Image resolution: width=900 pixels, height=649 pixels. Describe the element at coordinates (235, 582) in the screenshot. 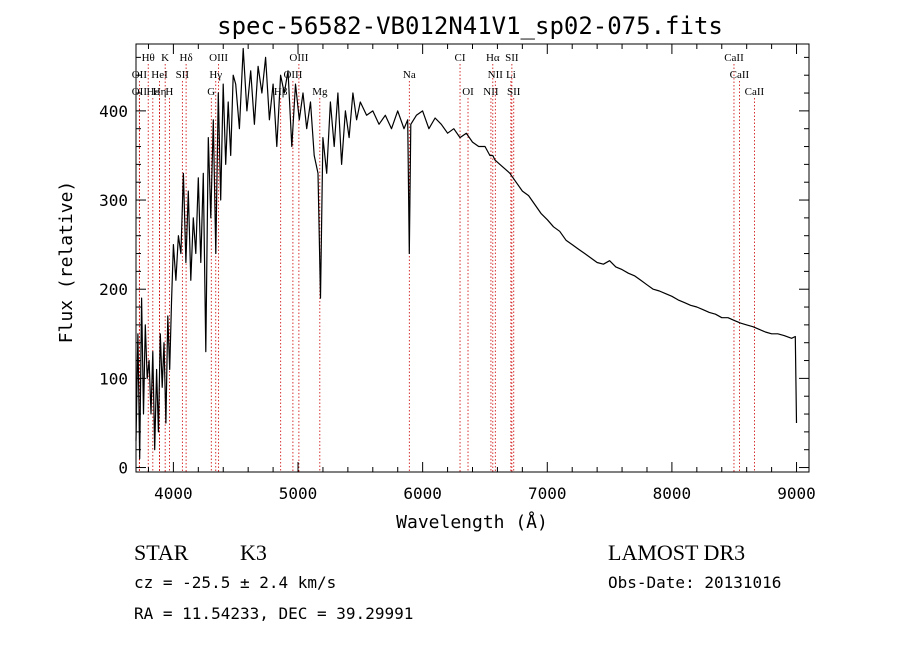

I see `redshift-velocity: cz = -25.5 ± 2.4 km/s` at that location.